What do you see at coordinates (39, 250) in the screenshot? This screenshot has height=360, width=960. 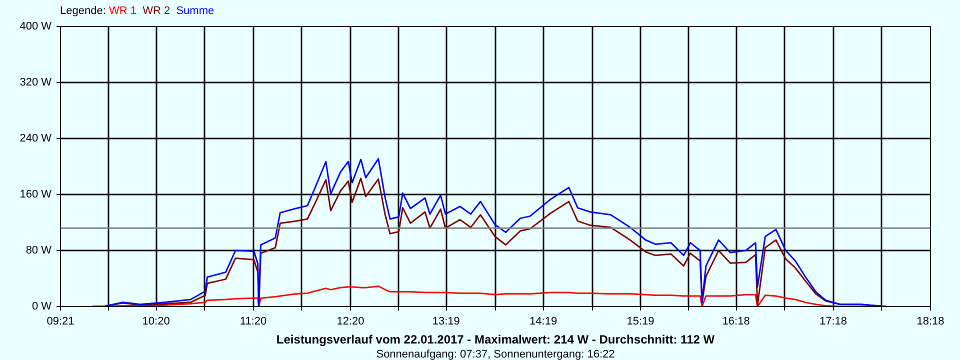 I see `y-tick-label: 80 W` at bounding box center [39, 250].